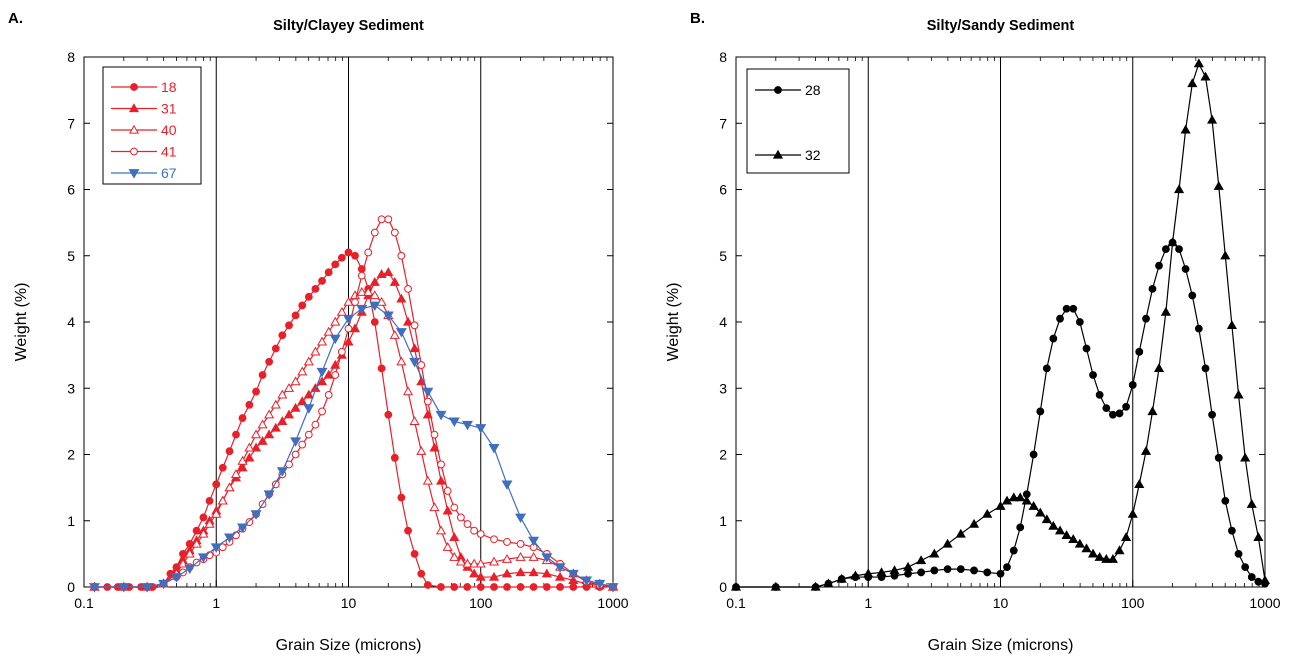 This screenshot has width=1293, height=660. I want to click on y-tick-label: 4, so click(723, 322).